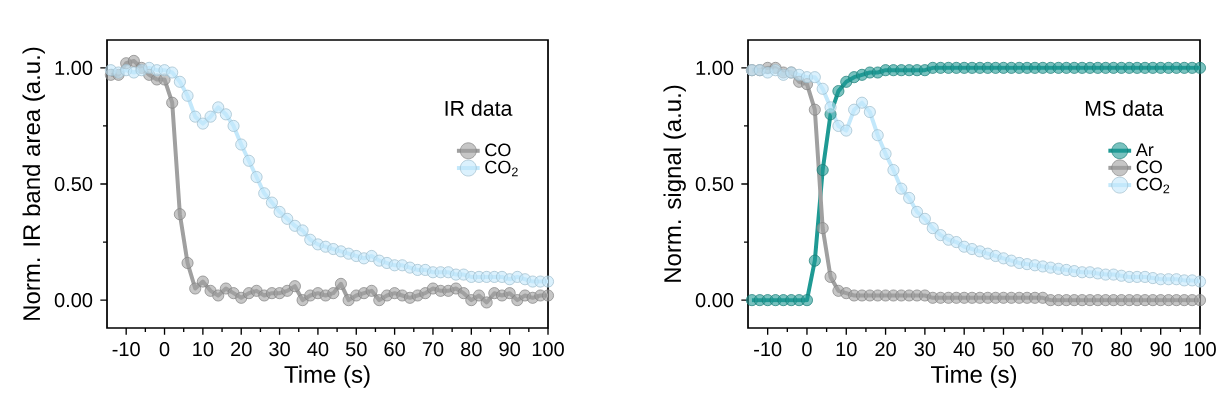  What do you see at coordinates (674, 183) in the screenshot?
I see `y-axis-title: Norm. signal (a.u.)` at bounding box center [674, 183].